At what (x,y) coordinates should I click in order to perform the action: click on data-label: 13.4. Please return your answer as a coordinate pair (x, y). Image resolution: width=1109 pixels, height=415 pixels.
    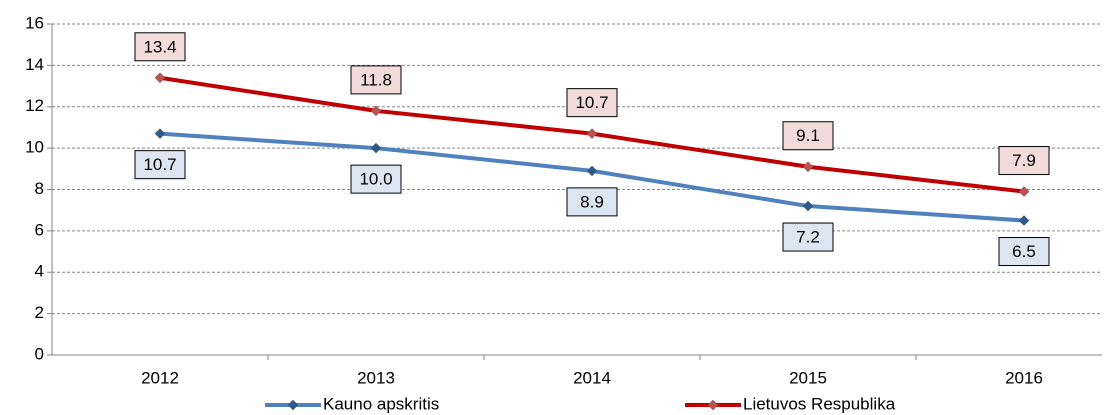
    Looking at the image, I should click on (159, 46).